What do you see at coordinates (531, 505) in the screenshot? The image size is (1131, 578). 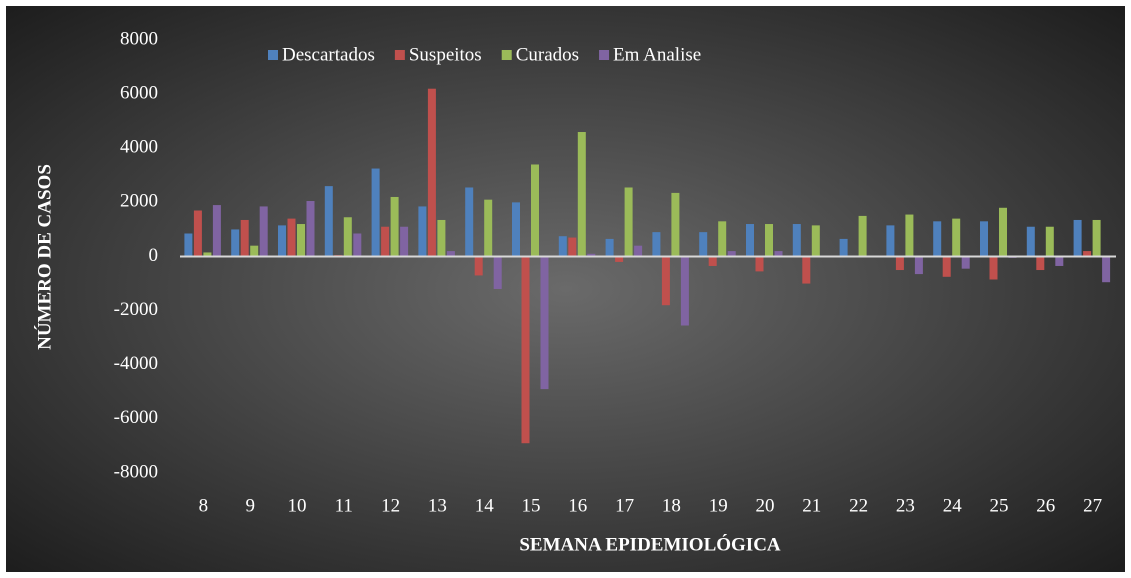 I see `x-tick-label: 15` at bounding box center [531, 505].